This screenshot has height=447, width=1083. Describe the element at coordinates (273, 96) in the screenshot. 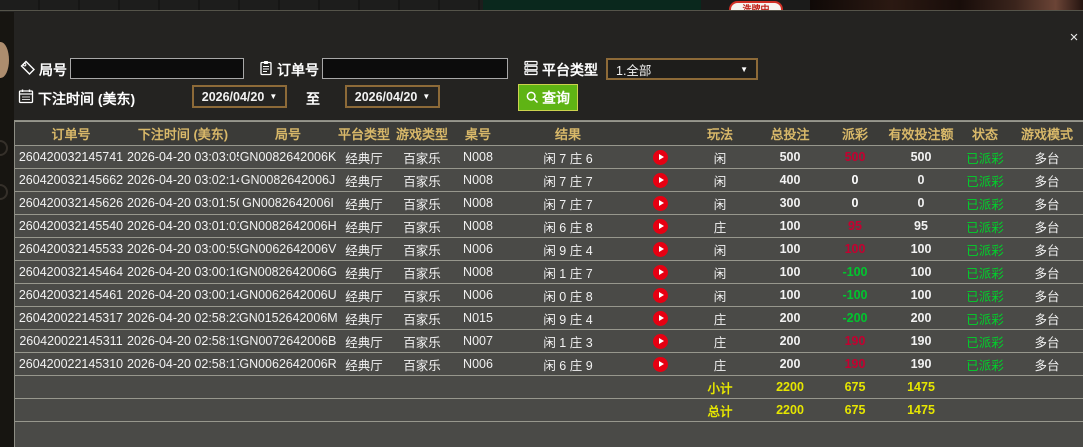

I see `chevron-down-icon: ▼` at that location.